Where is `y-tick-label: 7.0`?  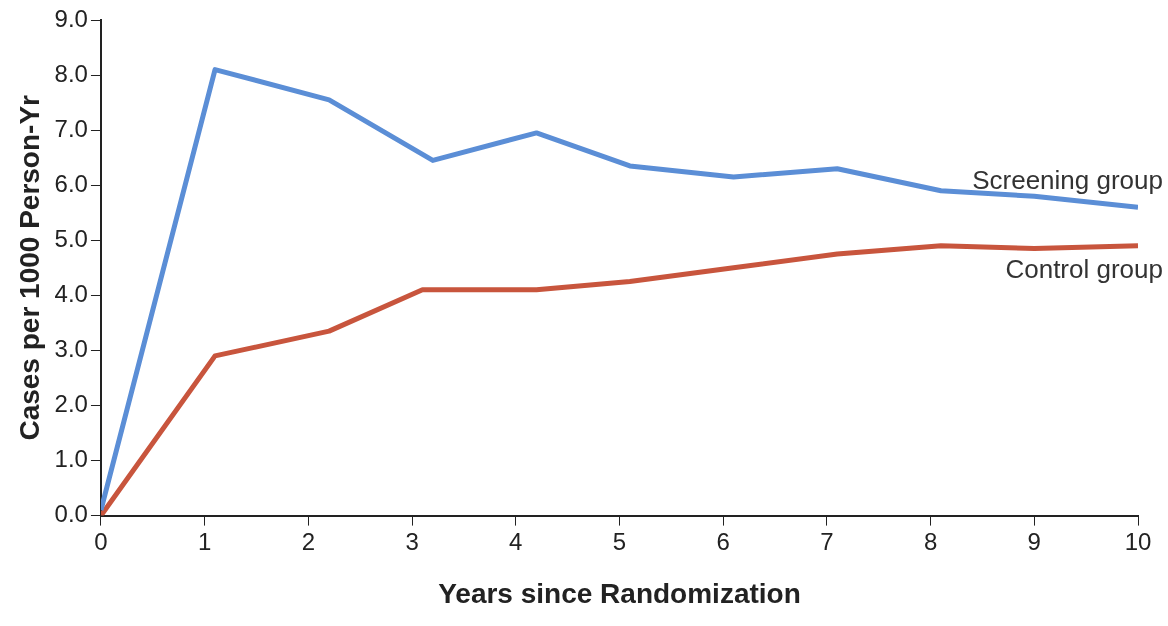 y-tick-label: 7.0 is located at coordinates (71, 128).